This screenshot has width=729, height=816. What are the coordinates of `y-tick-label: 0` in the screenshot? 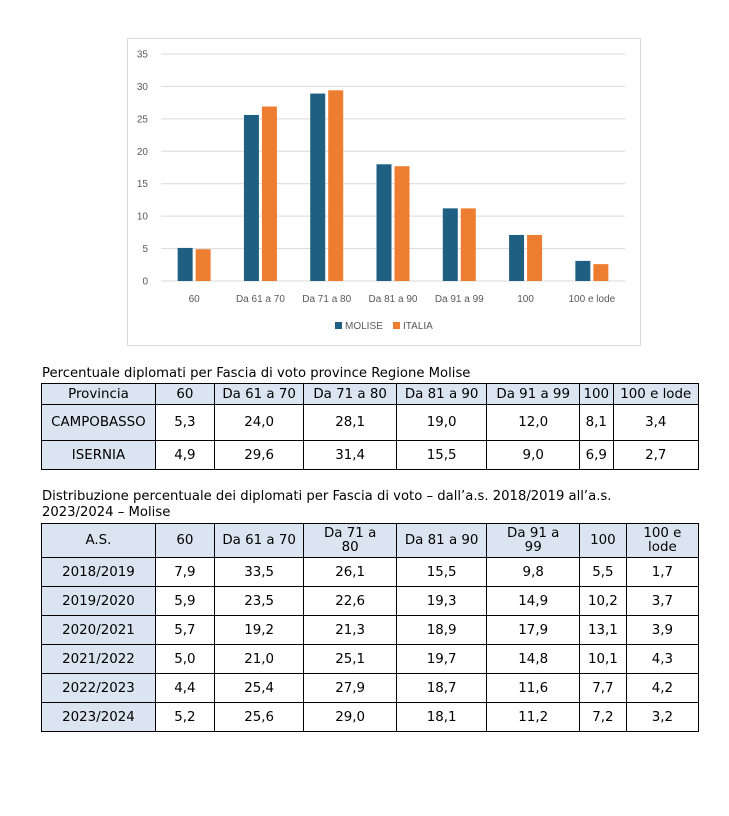 It's located at (145, 282).